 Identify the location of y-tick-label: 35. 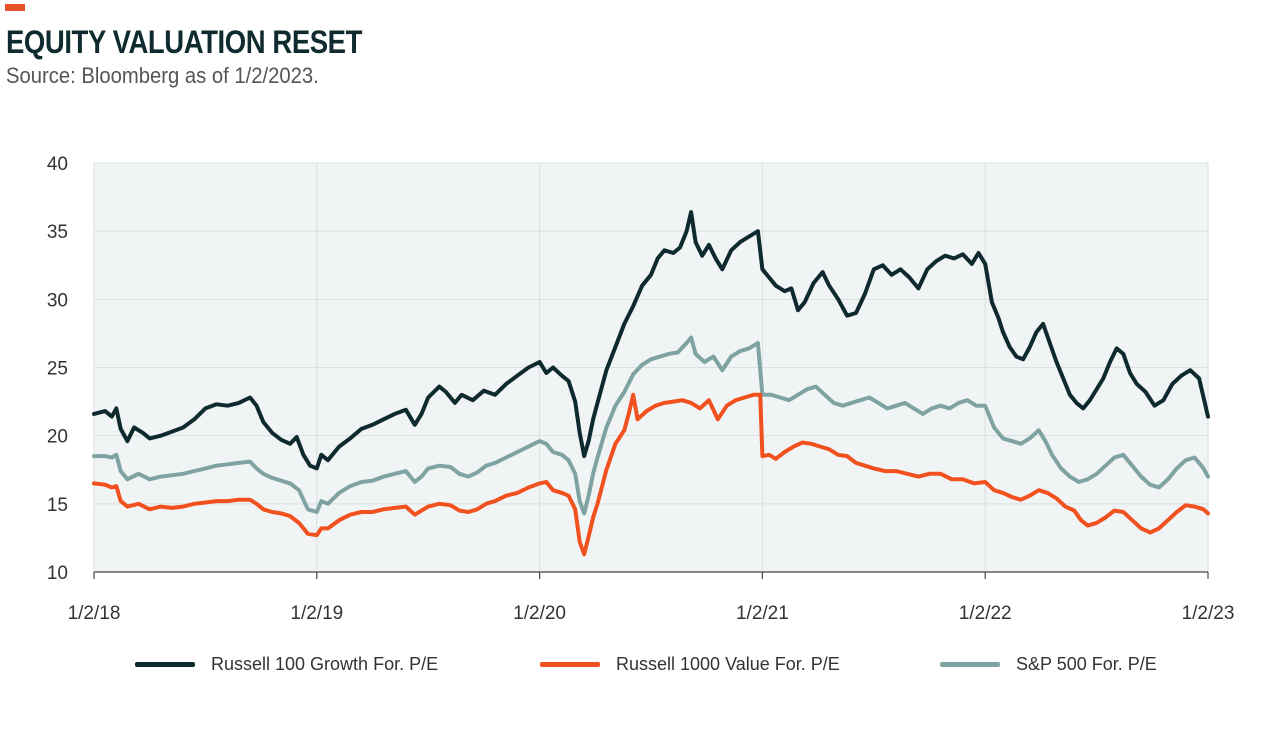
(57, 232).